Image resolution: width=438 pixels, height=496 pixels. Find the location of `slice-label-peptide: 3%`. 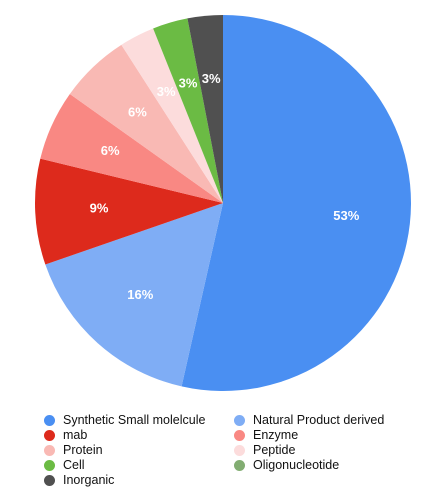

slice-label-peptide: 3% is located at coordinates (166, 91).